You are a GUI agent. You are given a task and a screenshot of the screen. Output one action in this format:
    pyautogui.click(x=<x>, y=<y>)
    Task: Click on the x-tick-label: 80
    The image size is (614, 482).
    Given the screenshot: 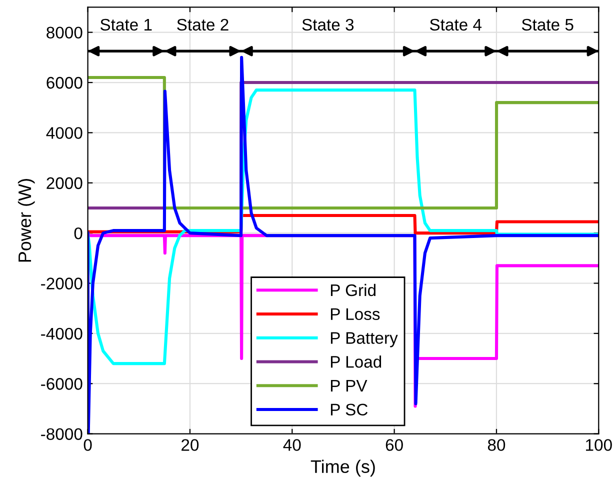 What is the action you would take?
    pyautogui.click(x=497, y=445)
    